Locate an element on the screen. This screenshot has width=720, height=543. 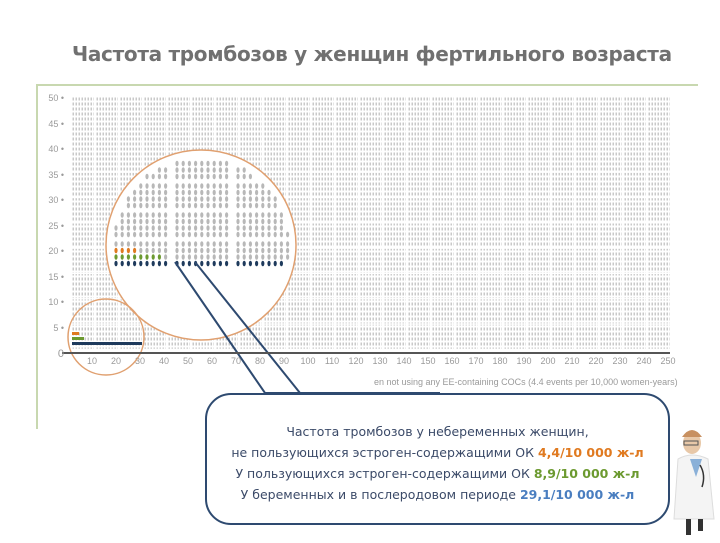
x-tick-label: 160 is located at coordinates (452, 361).